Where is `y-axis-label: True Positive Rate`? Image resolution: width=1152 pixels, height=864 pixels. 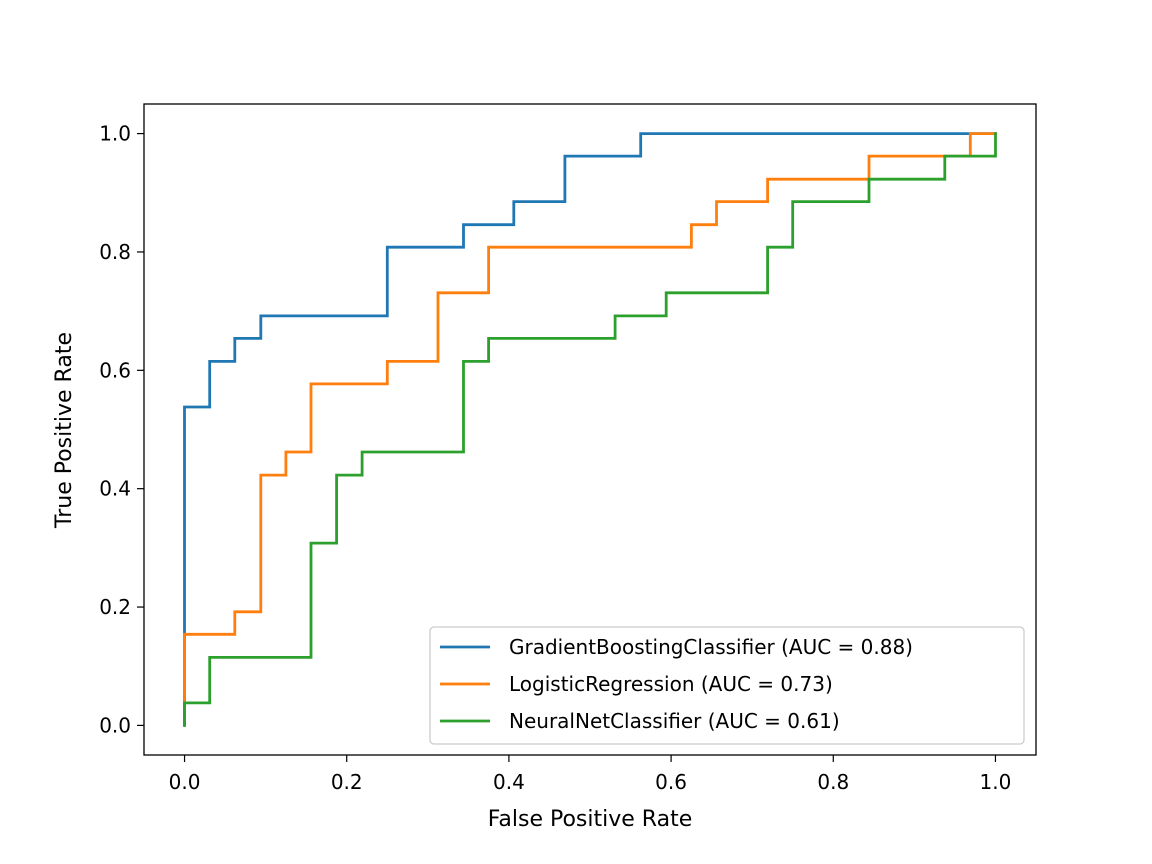 y-axis-label: True Positive Rate is located at coordinates (64, 430).